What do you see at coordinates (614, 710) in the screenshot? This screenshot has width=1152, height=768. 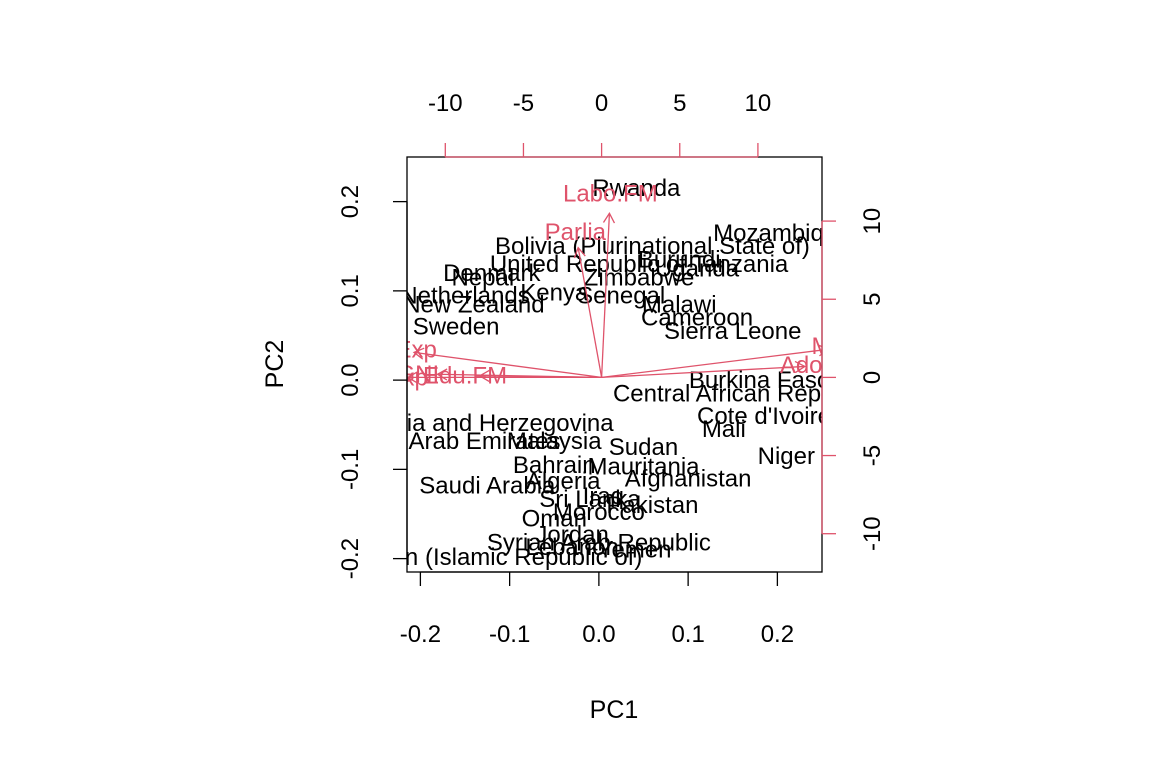 I see `x-axis-title: PC1` at bounding box center [614, 710].